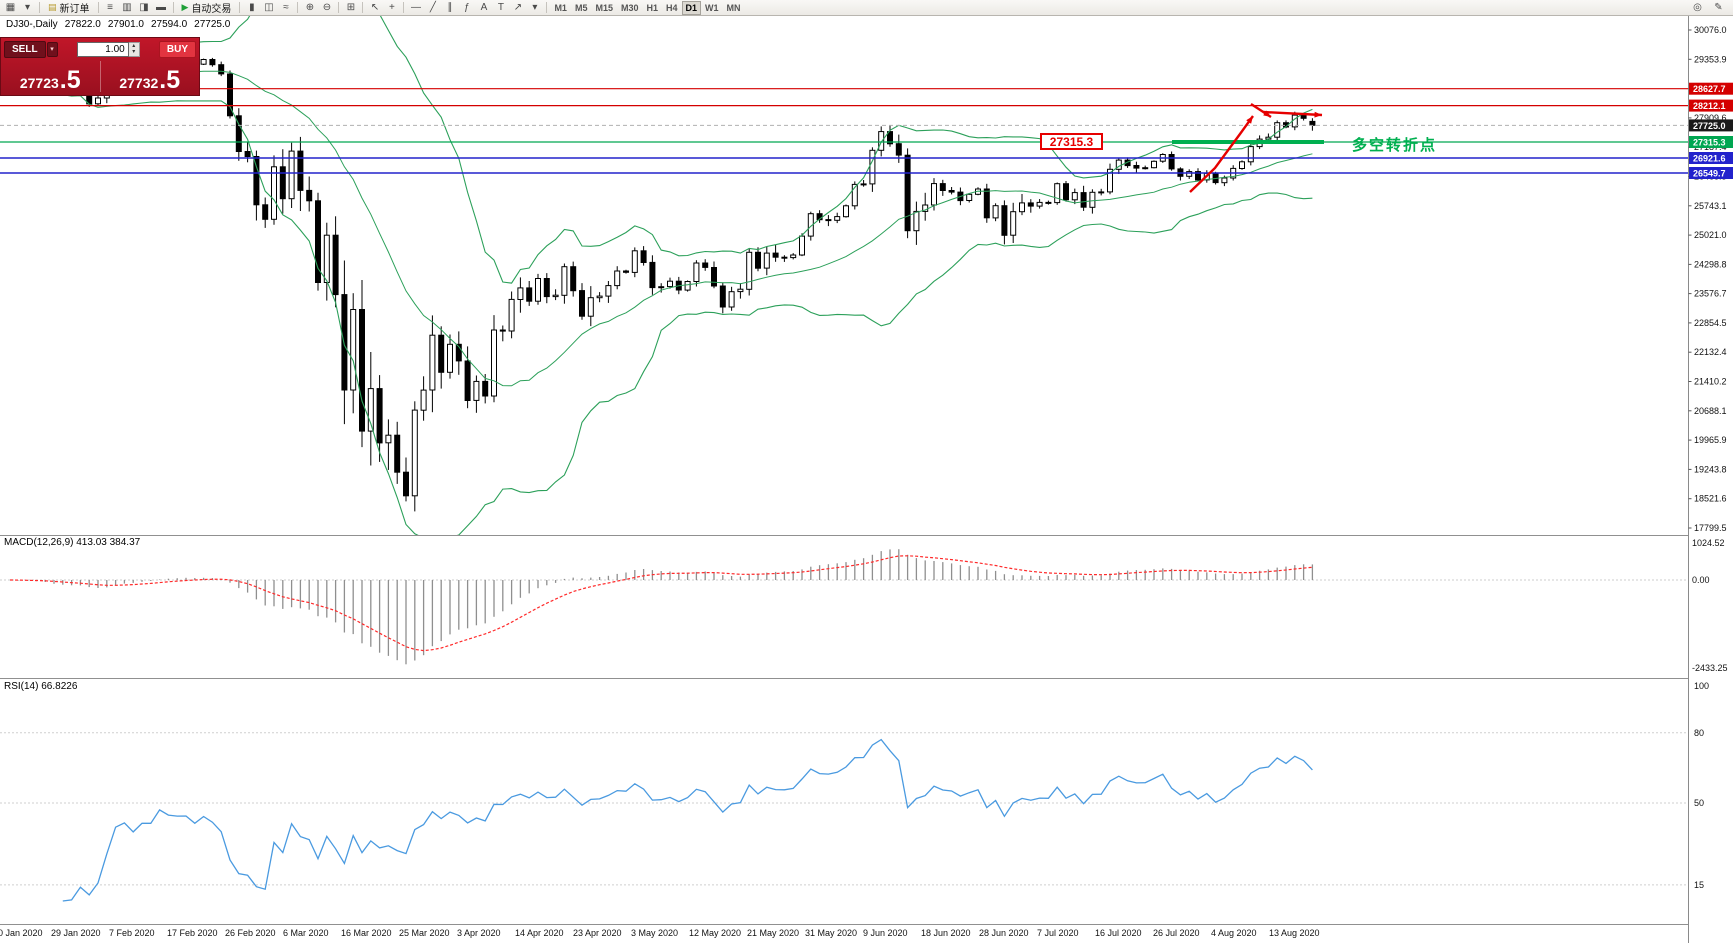 This screenshot has height=943, width=1733. What do you see at coordinates (1710, 294) in the screenshot?
I see `price-tick-label: 23576.7` at bounding box center [1710, 294].